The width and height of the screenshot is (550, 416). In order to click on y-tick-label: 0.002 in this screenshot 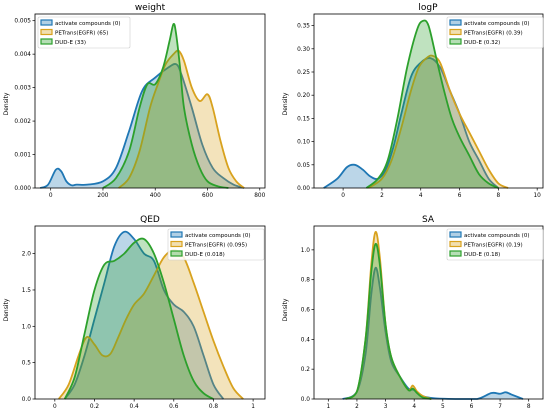, I will do `click(22, 122)`.